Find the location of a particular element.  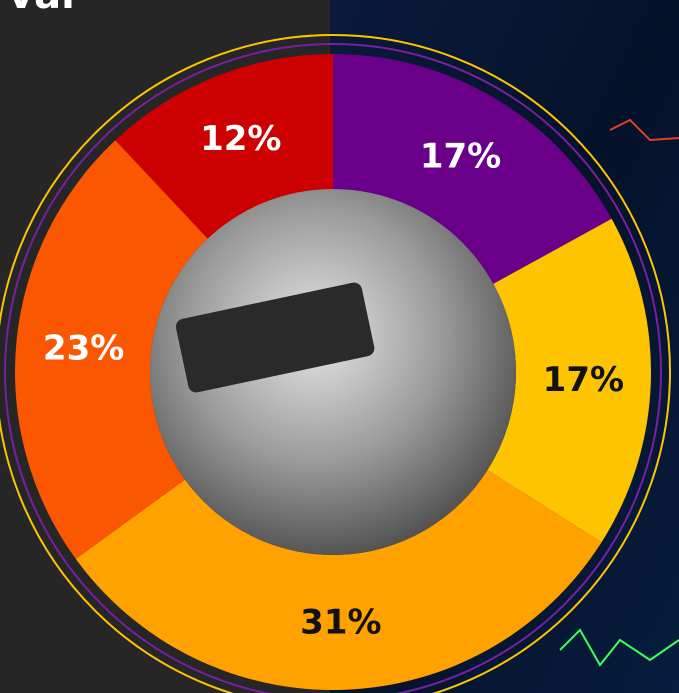

chart-title: val is located at coordinates (41, 9).